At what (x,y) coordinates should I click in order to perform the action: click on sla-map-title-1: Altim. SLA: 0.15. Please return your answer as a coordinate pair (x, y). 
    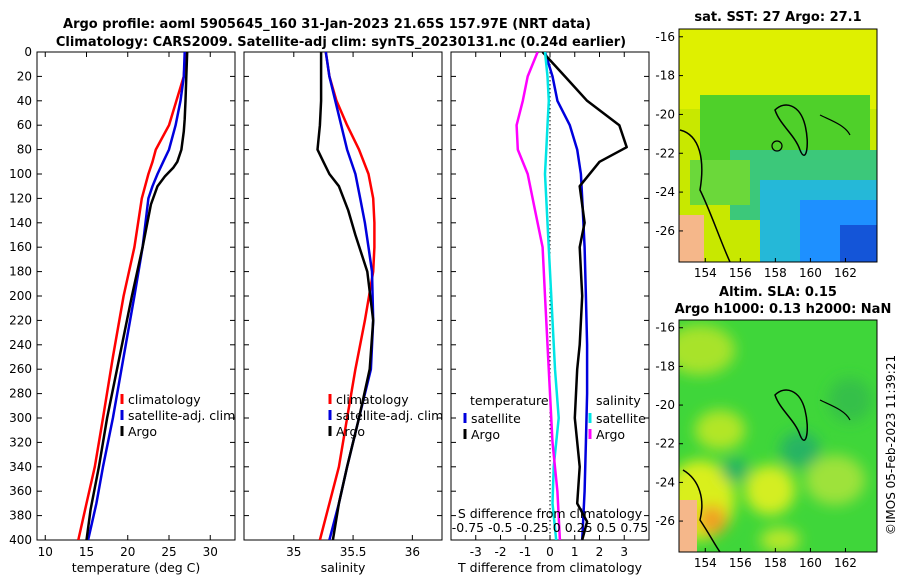
    Looking at the image, I should click on (778, 292).